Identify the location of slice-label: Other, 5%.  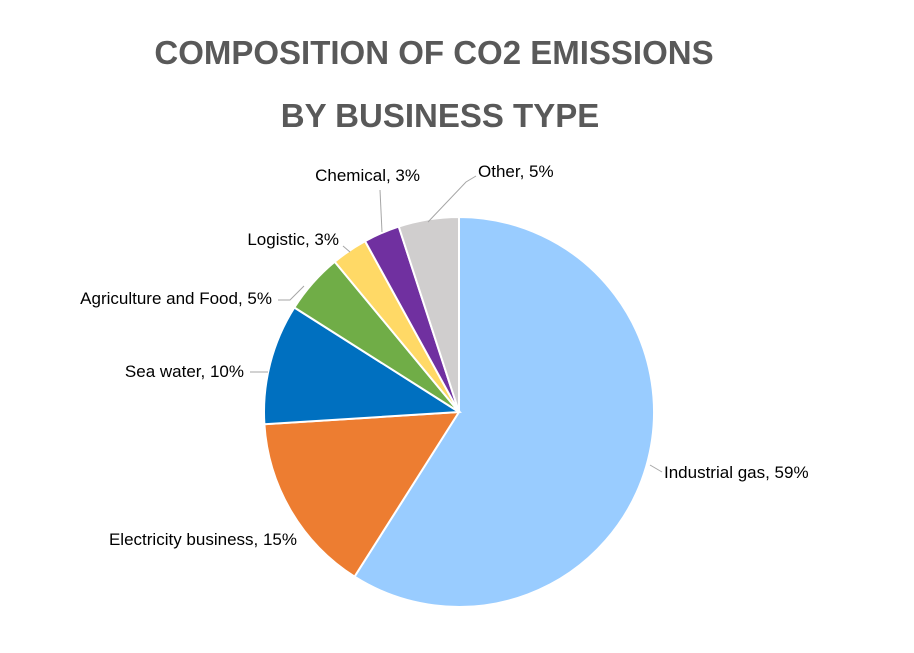
(516, 171).